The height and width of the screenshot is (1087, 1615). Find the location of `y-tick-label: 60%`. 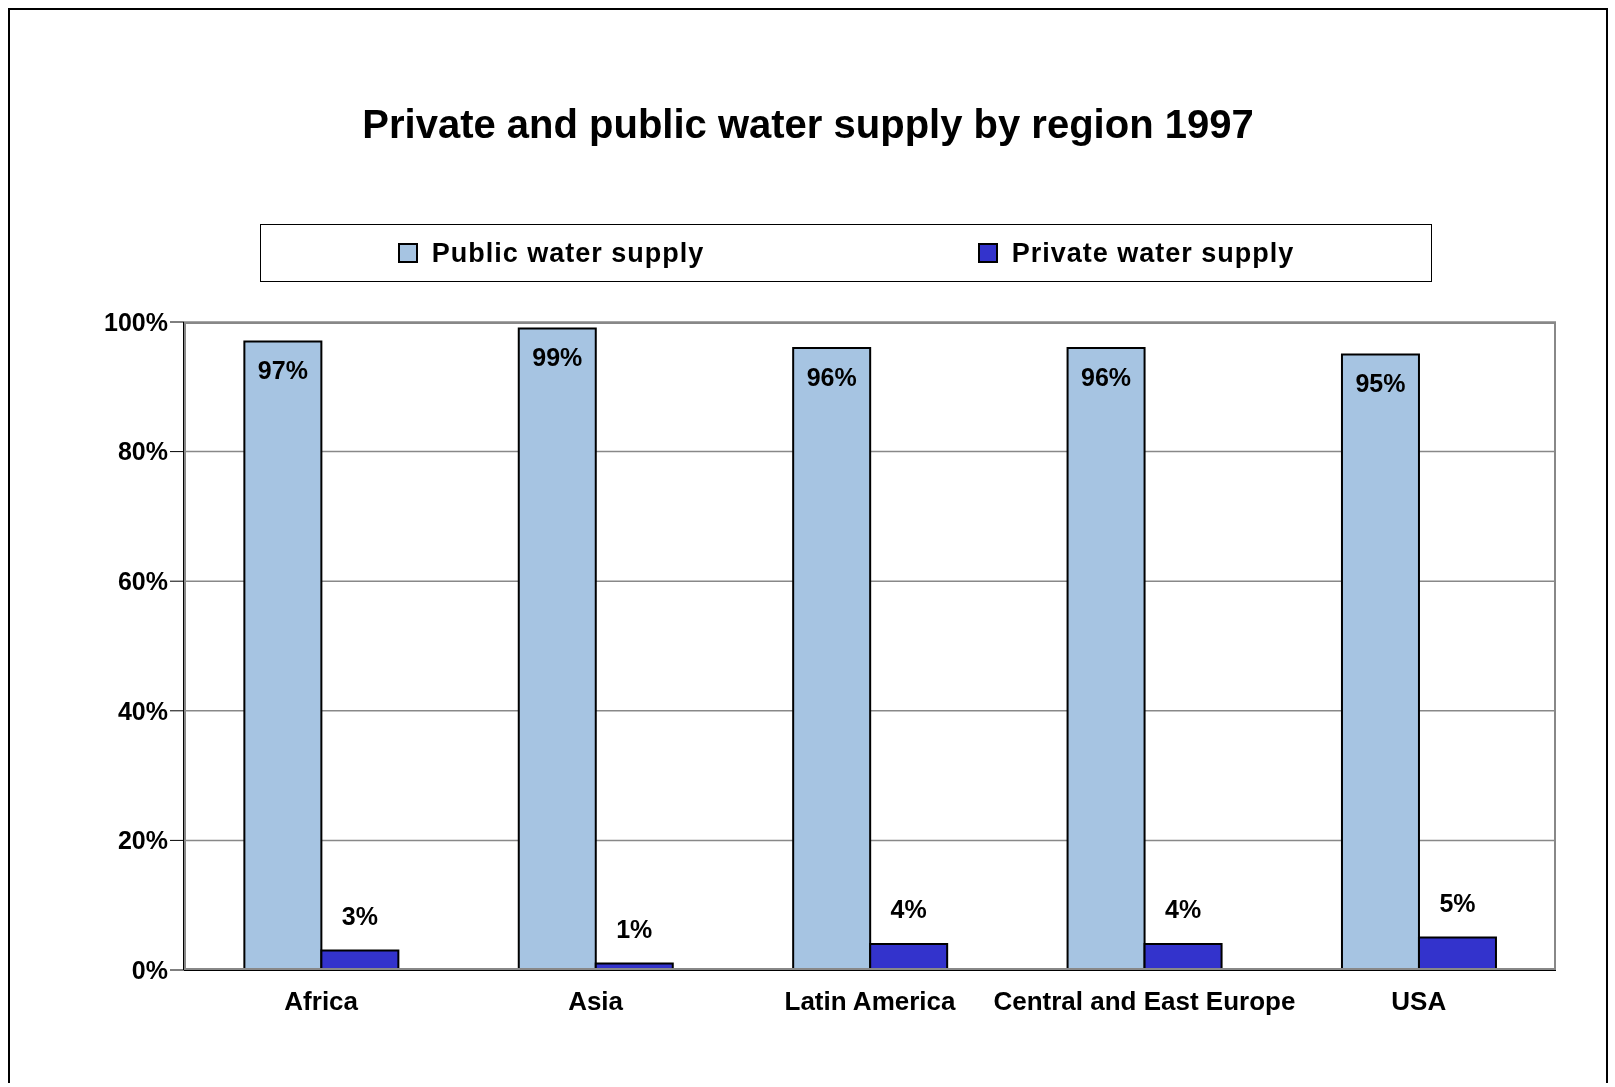

y-tick-label: 60% is located at coordinates (142, 581).